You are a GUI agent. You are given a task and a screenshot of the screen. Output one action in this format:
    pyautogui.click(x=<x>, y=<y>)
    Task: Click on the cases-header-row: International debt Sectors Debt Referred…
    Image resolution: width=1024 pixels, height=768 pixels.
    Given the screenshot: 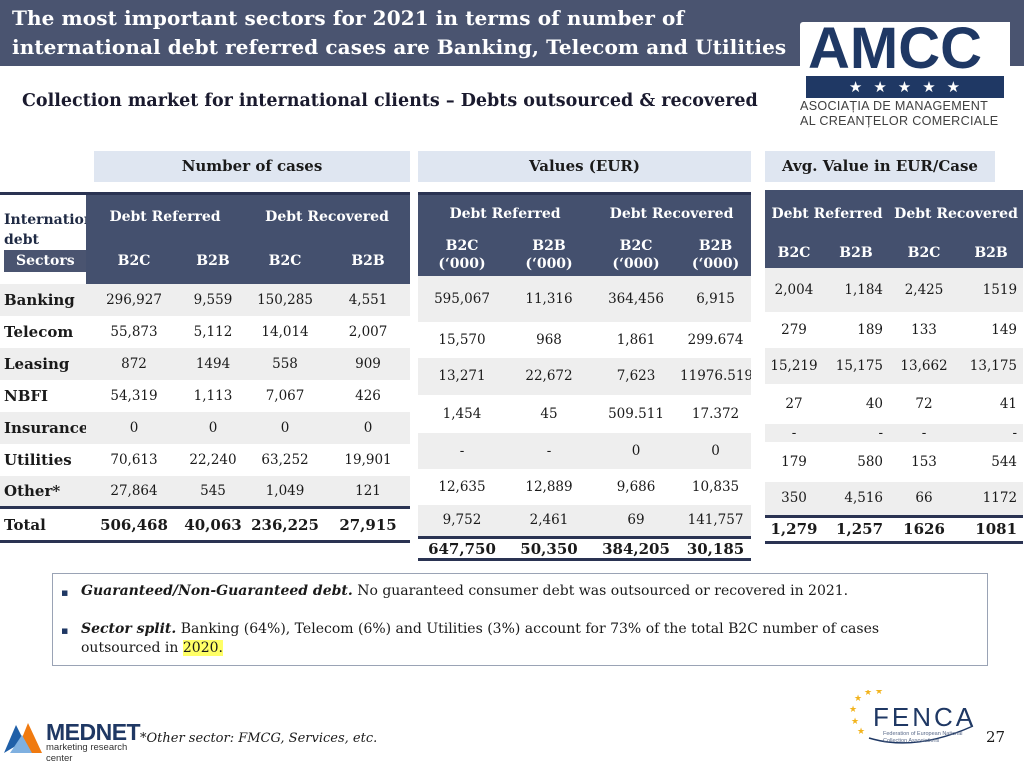 What is the action you would take?
    pyautogui.click(x=205, y=238)
    